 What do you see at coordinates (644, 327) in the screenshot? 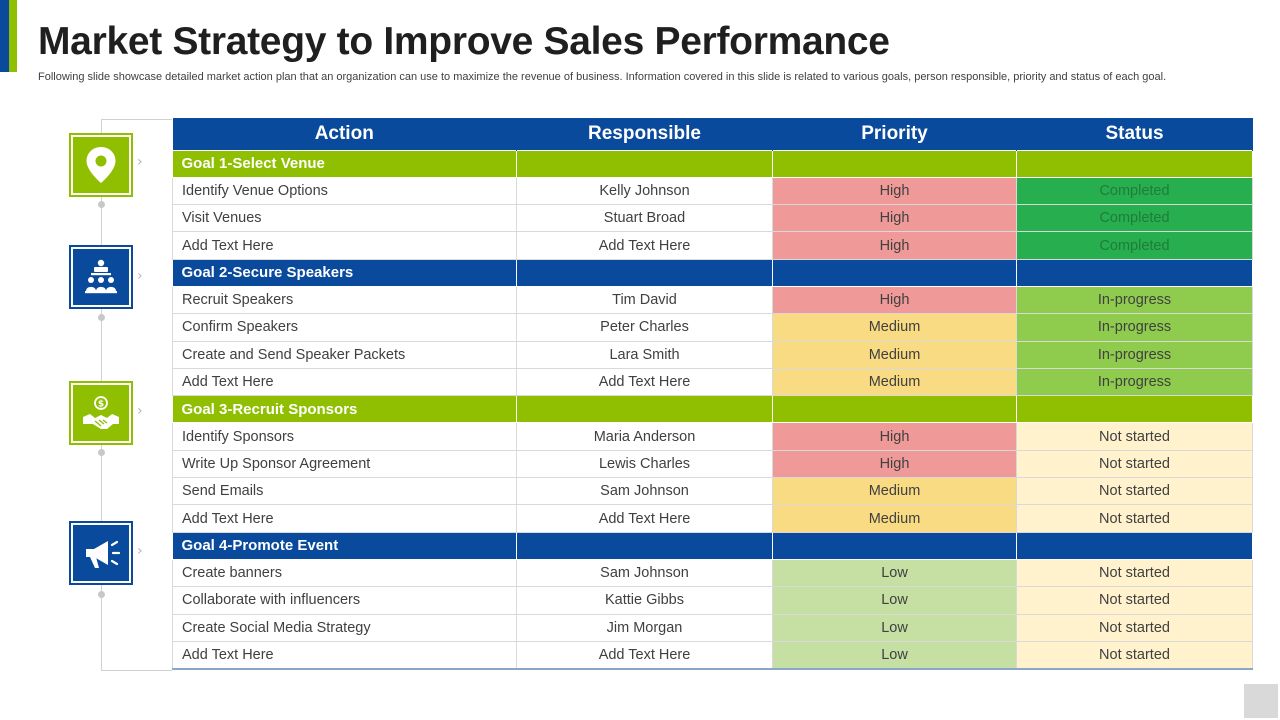
I see `responsible-cell: Peter Charles` at bounding box center [644, 327].